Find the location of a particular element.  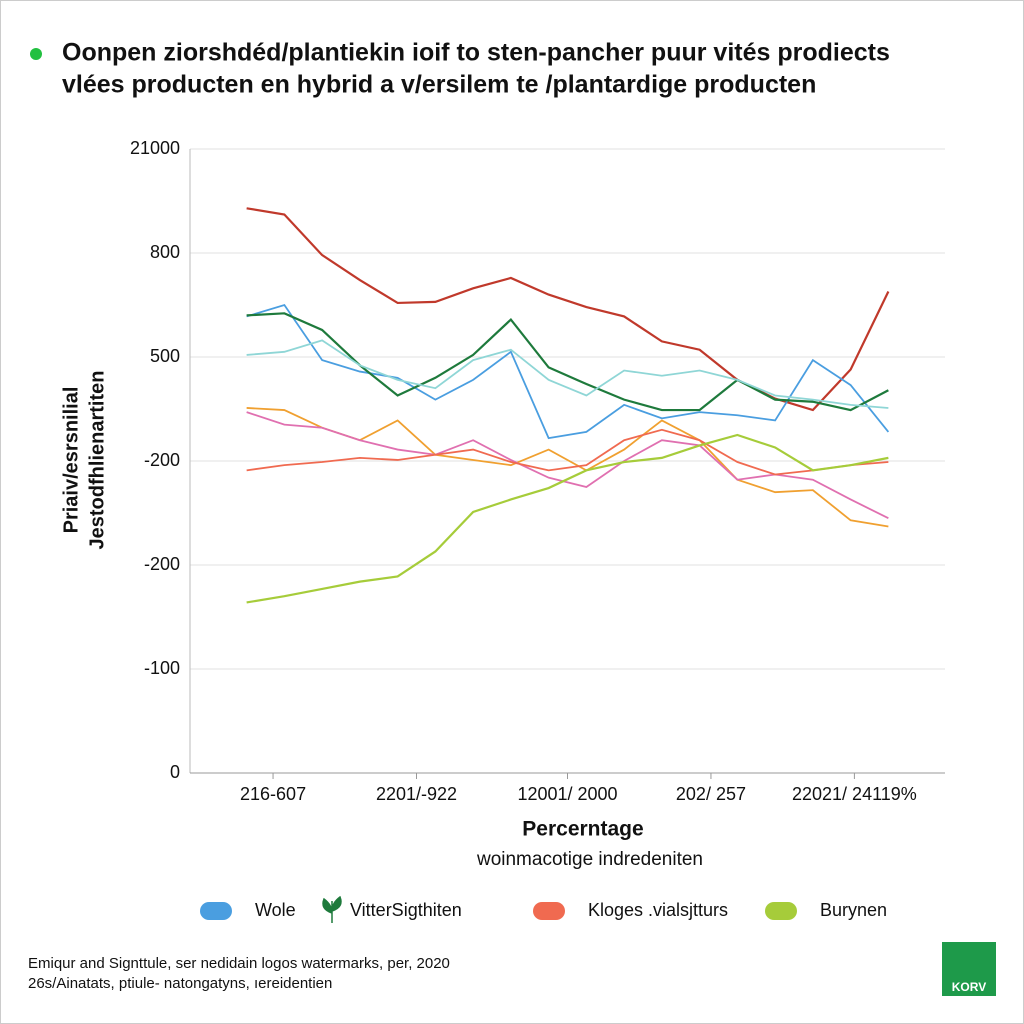

title-dot is located at coordinates (36, 54).